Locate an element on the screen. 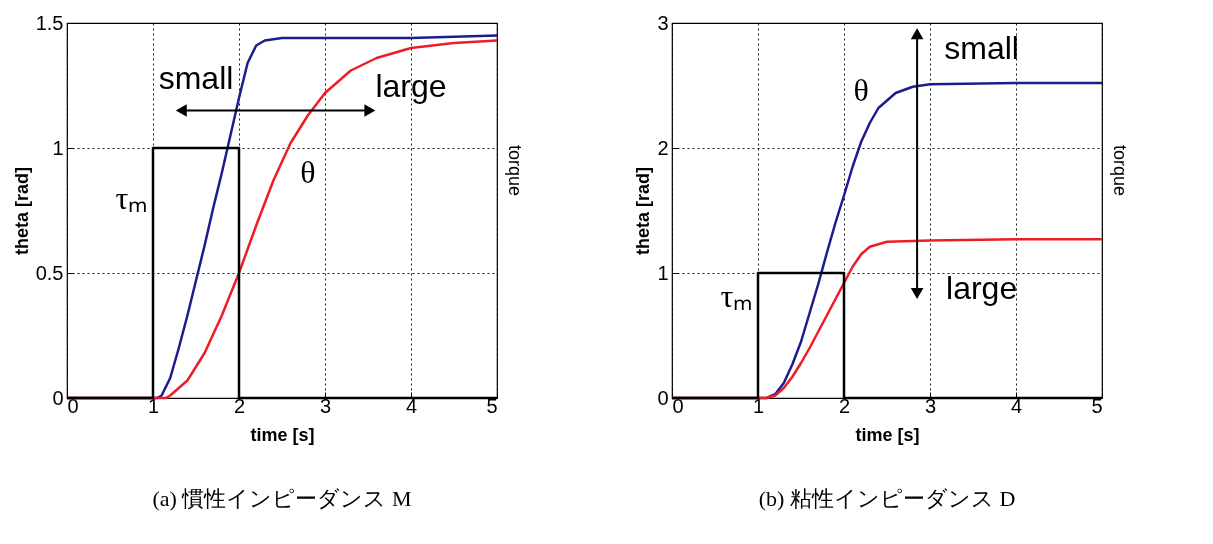  y-tick-label: 1.5 is located at coordinates (49, 22).